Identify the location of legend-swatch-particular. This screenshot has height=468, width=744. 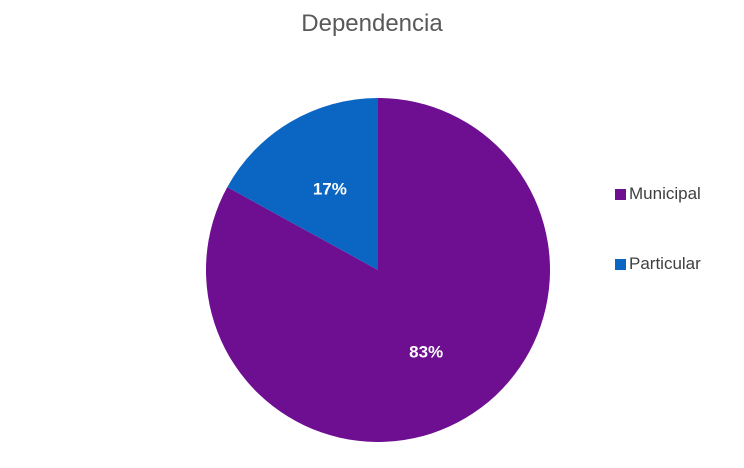
(620, 264).